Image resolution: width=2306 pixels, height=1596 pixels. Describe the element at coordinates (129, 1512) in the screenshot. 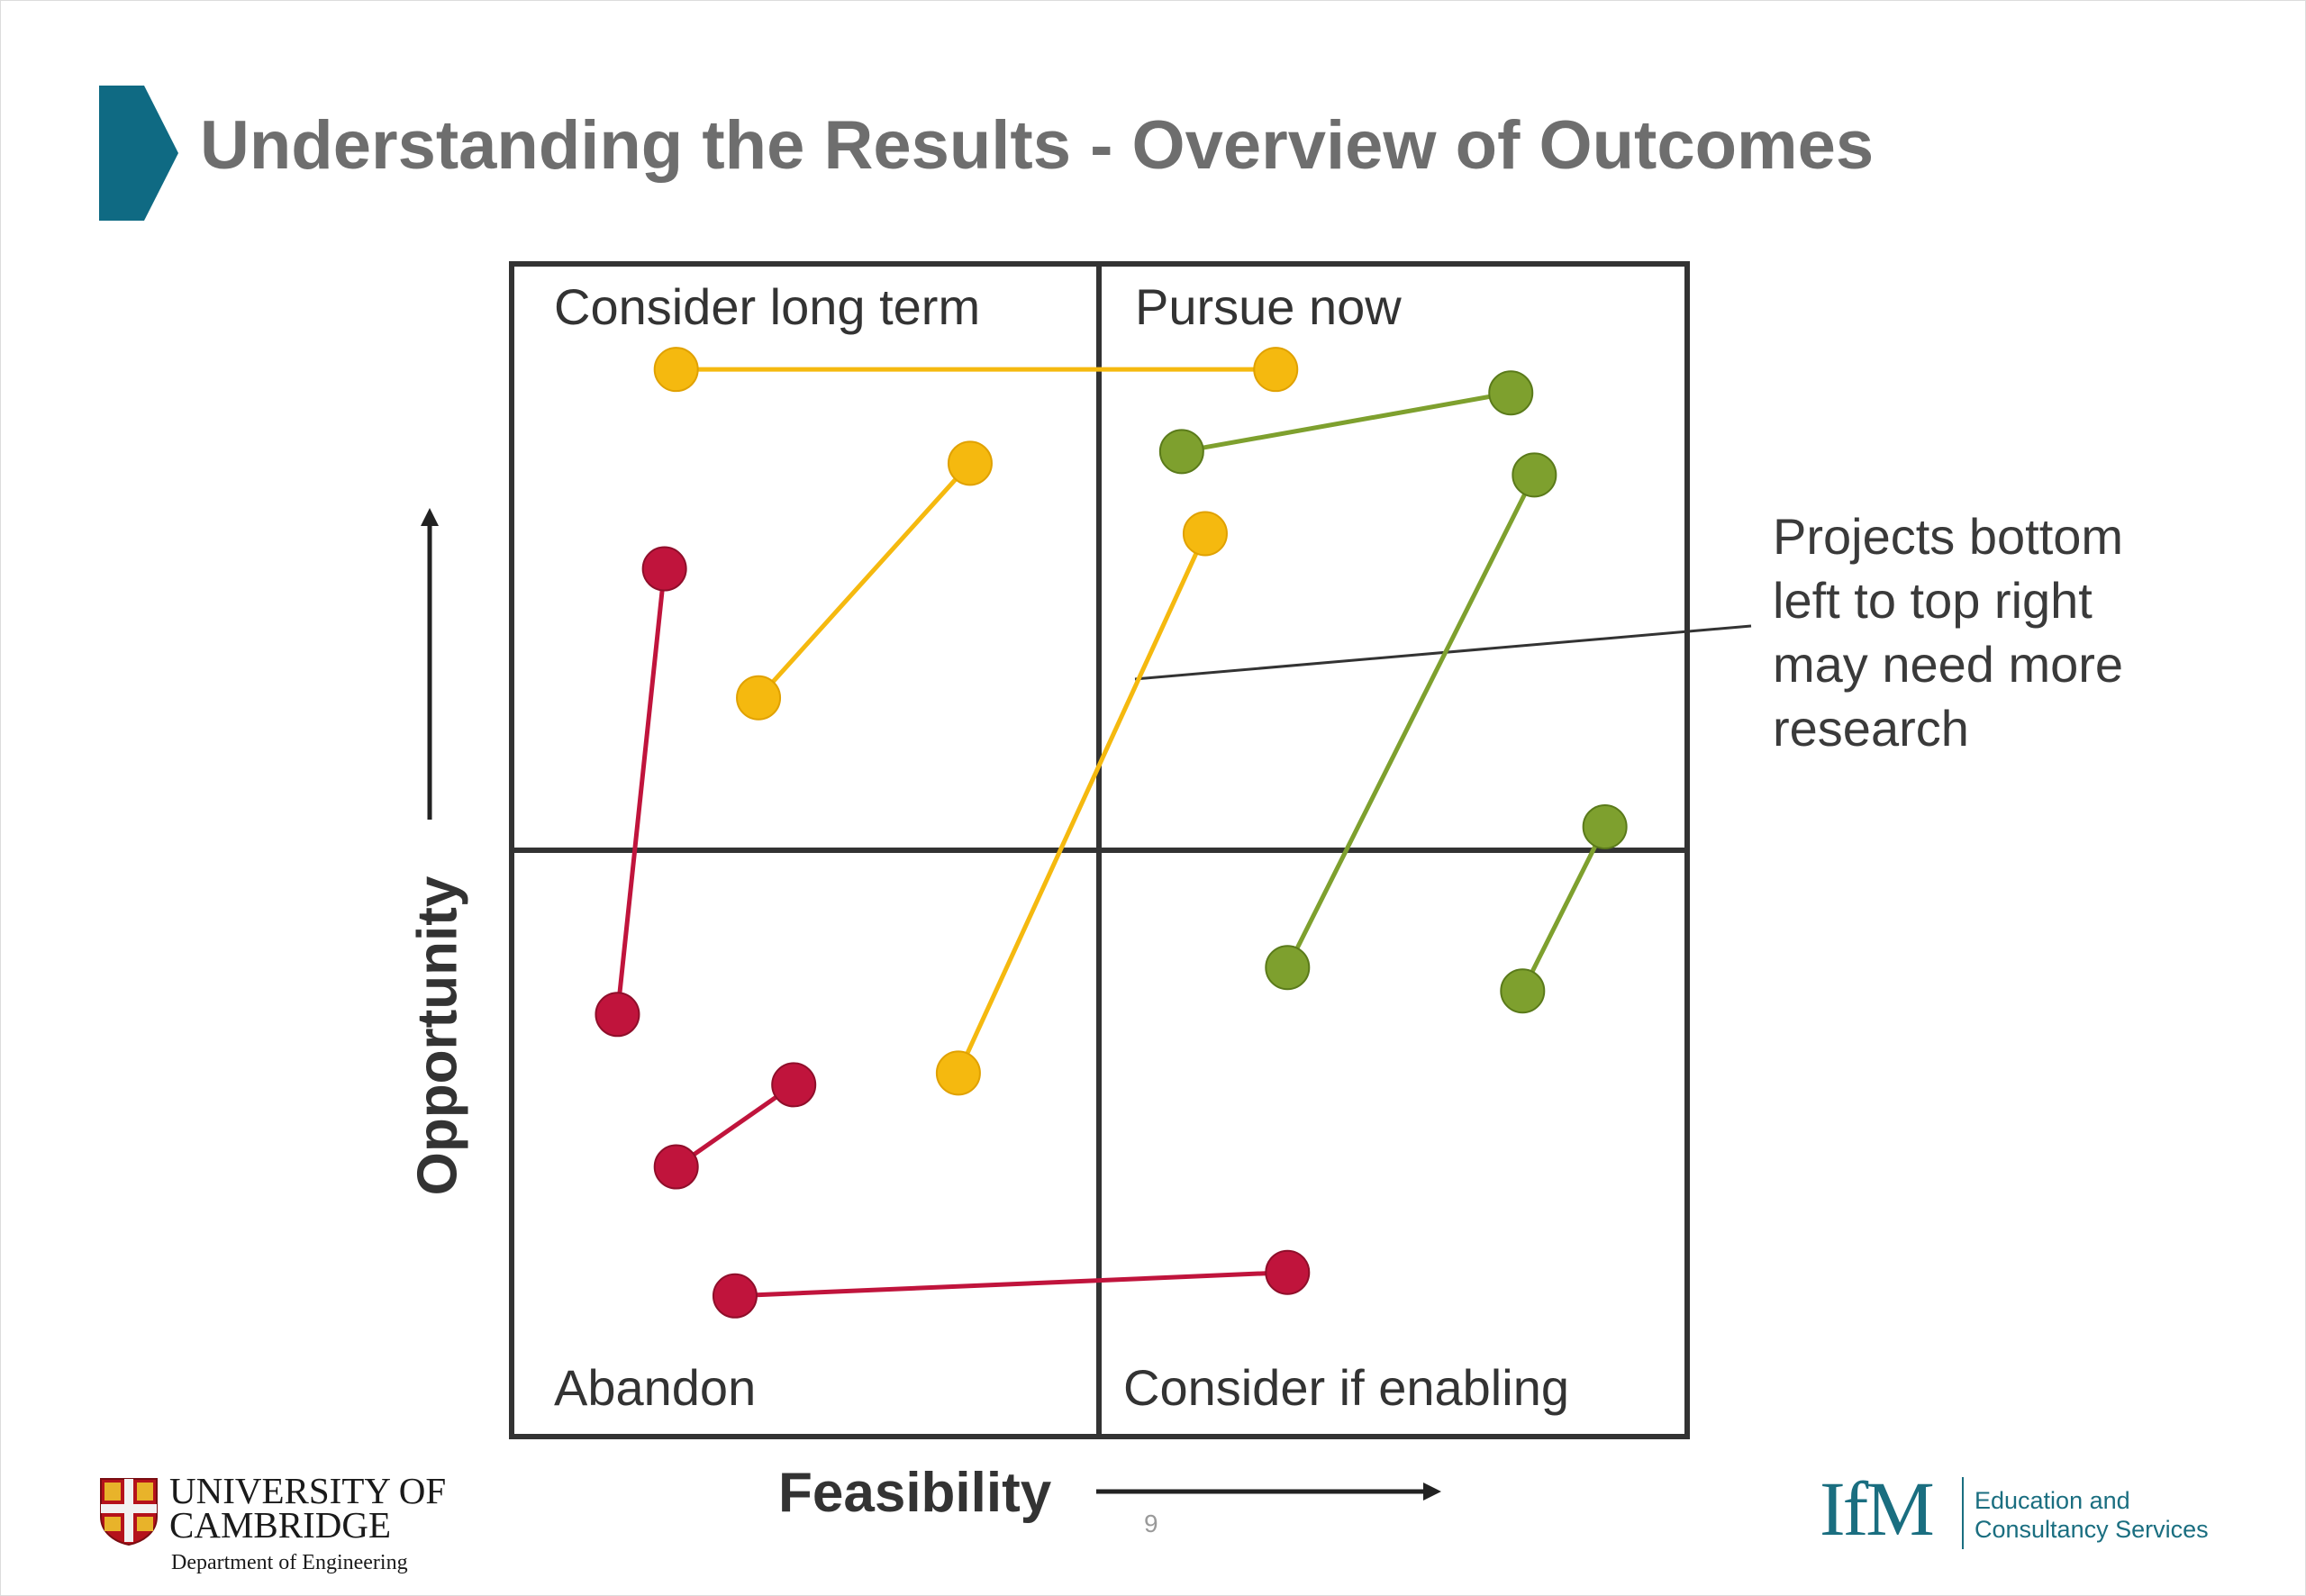

I see `cambridge-crest-icon` at that location.